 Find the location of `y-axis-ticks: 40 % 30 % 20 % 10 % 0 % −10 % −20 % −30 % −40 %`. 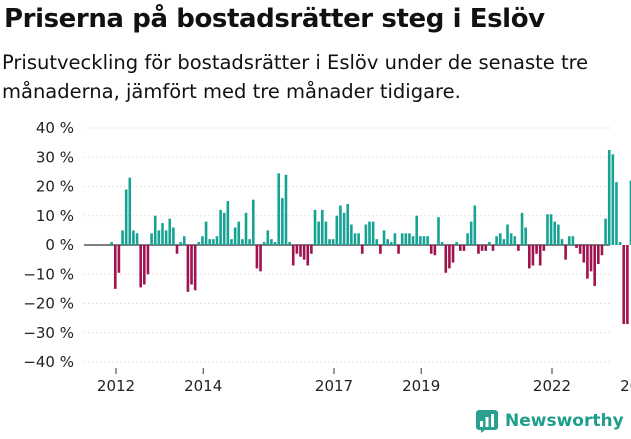

y-axis-ticks: 40 % 30 % 20 % 10 % 0 % −10 % −20 % −30 % −40 % is located at coordinates (48, 245).